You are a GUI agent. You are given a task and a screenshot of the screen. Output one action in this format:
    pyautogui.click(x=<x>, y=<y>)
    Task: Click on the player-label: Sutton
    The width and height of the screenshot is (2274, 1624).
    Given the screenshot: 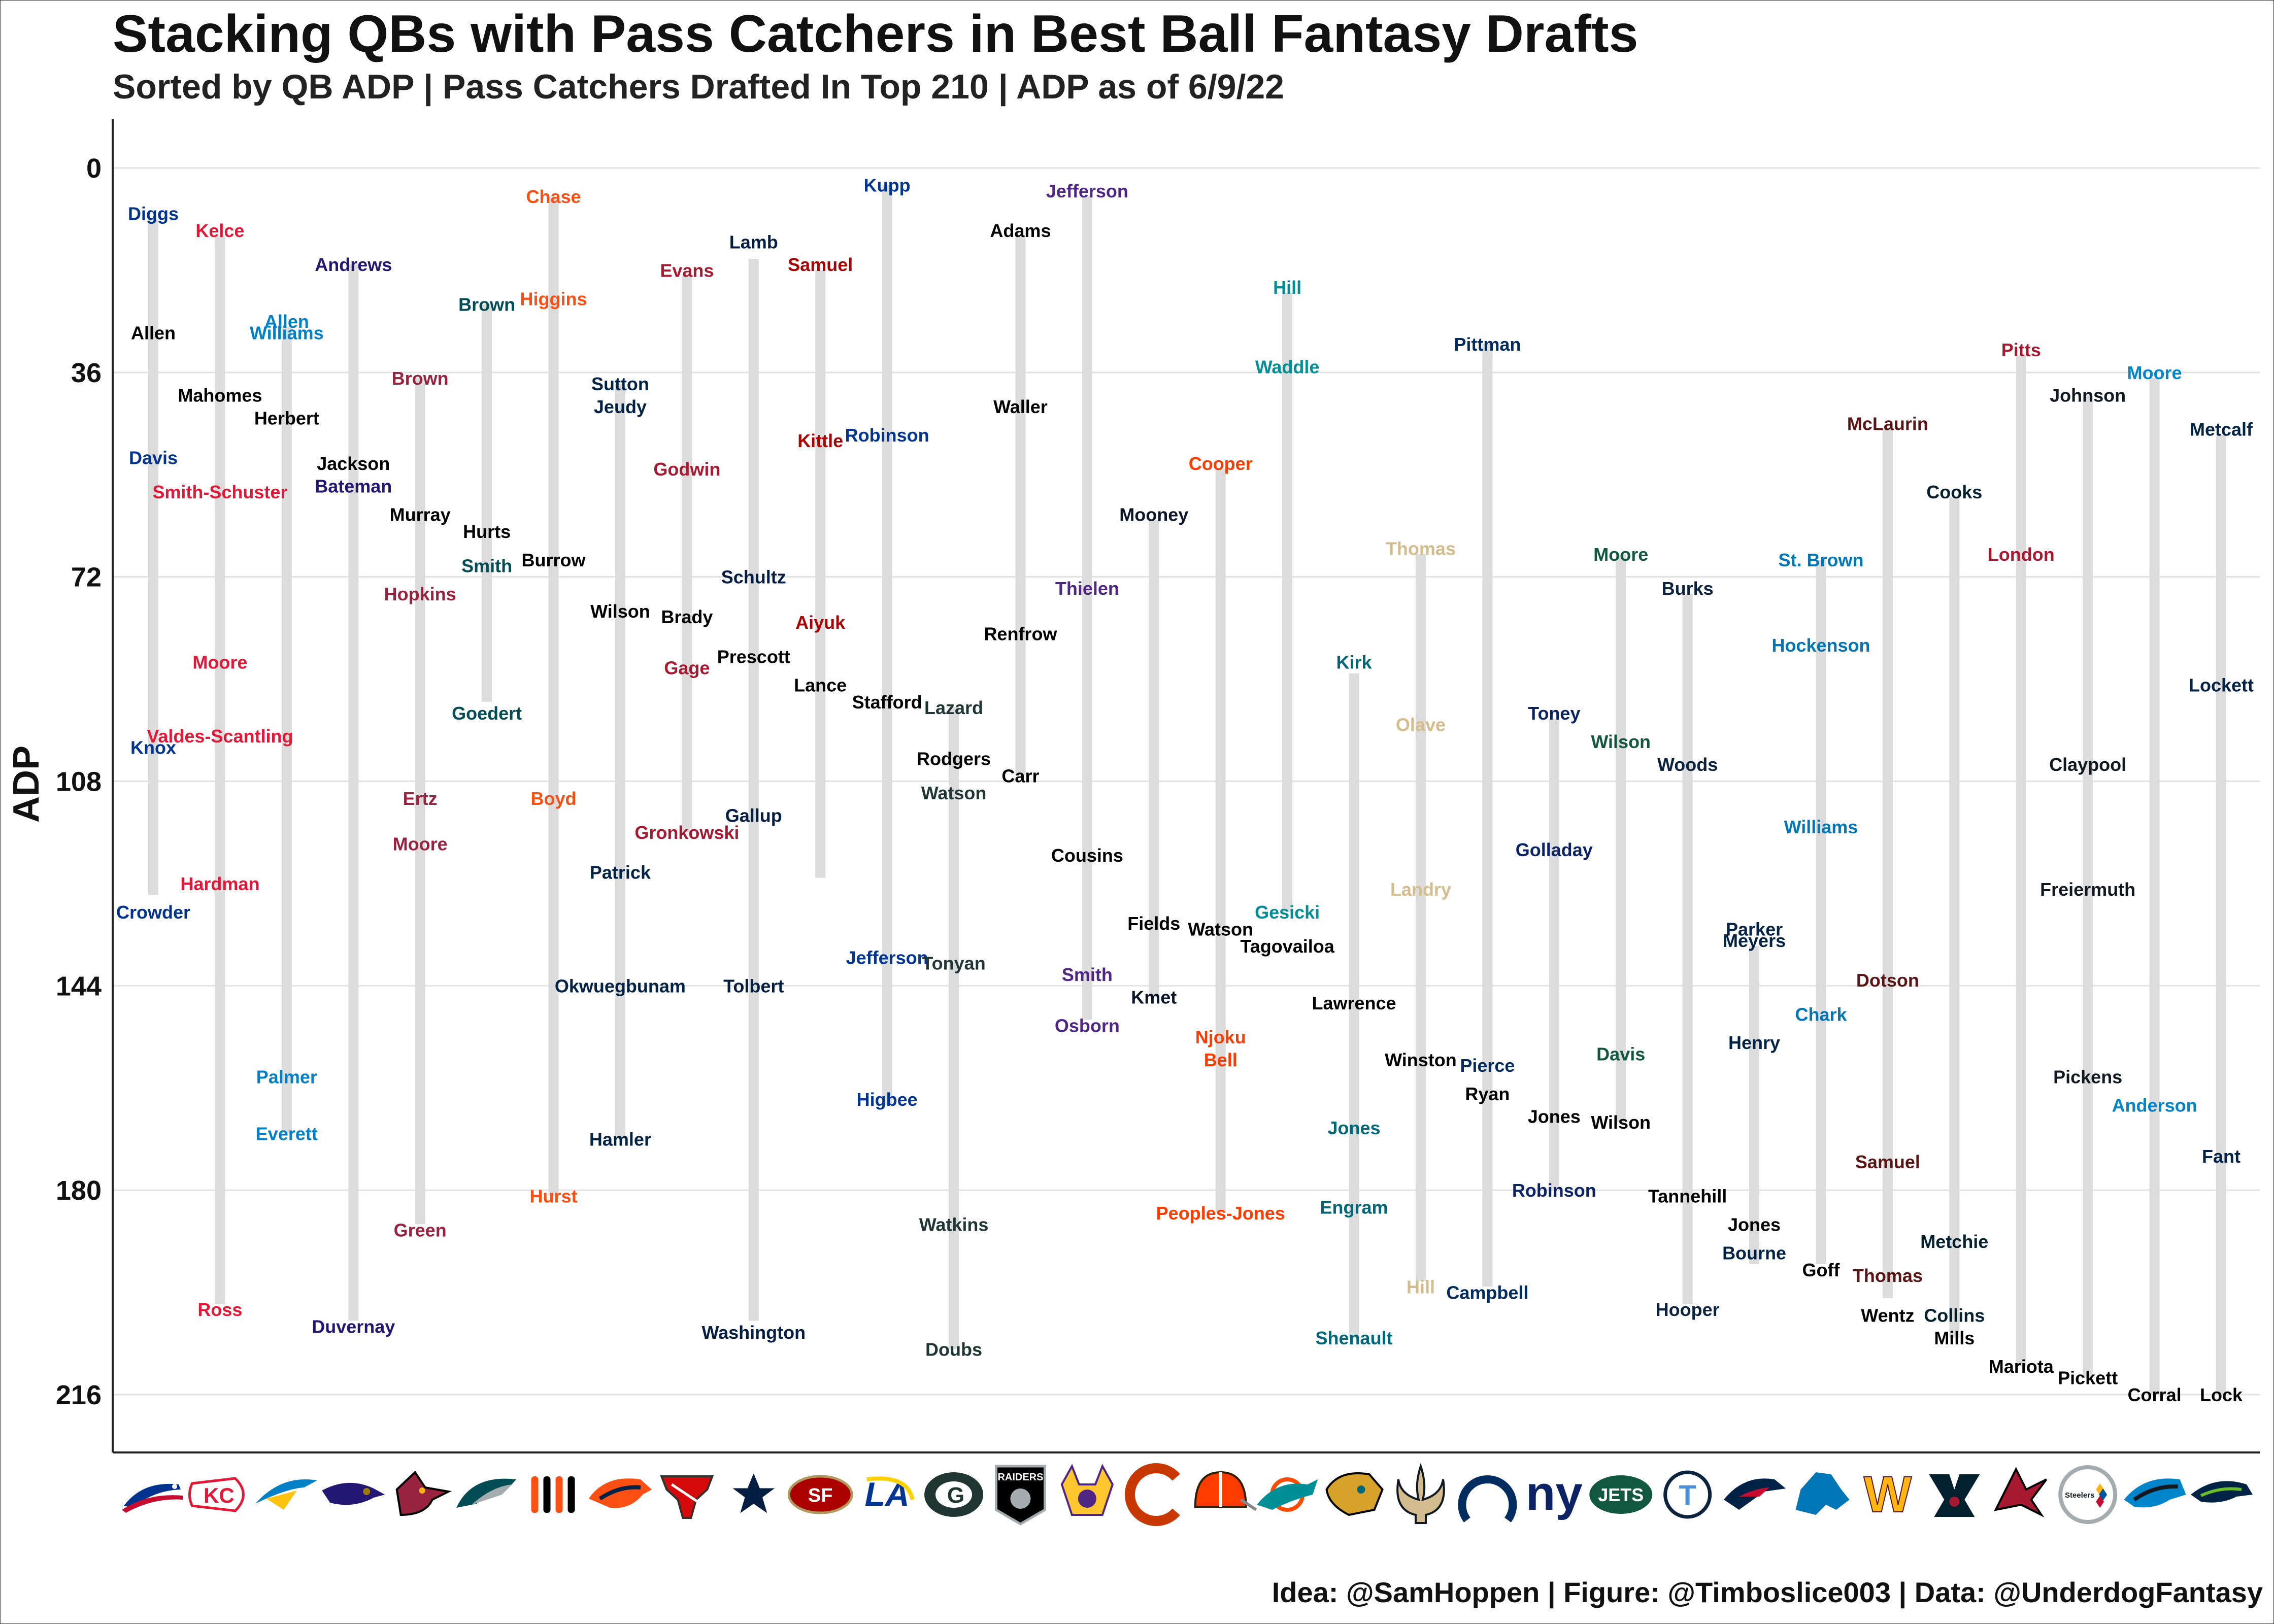 What is the action you would take?
    pyautogui.click(x=620, y=384)
    